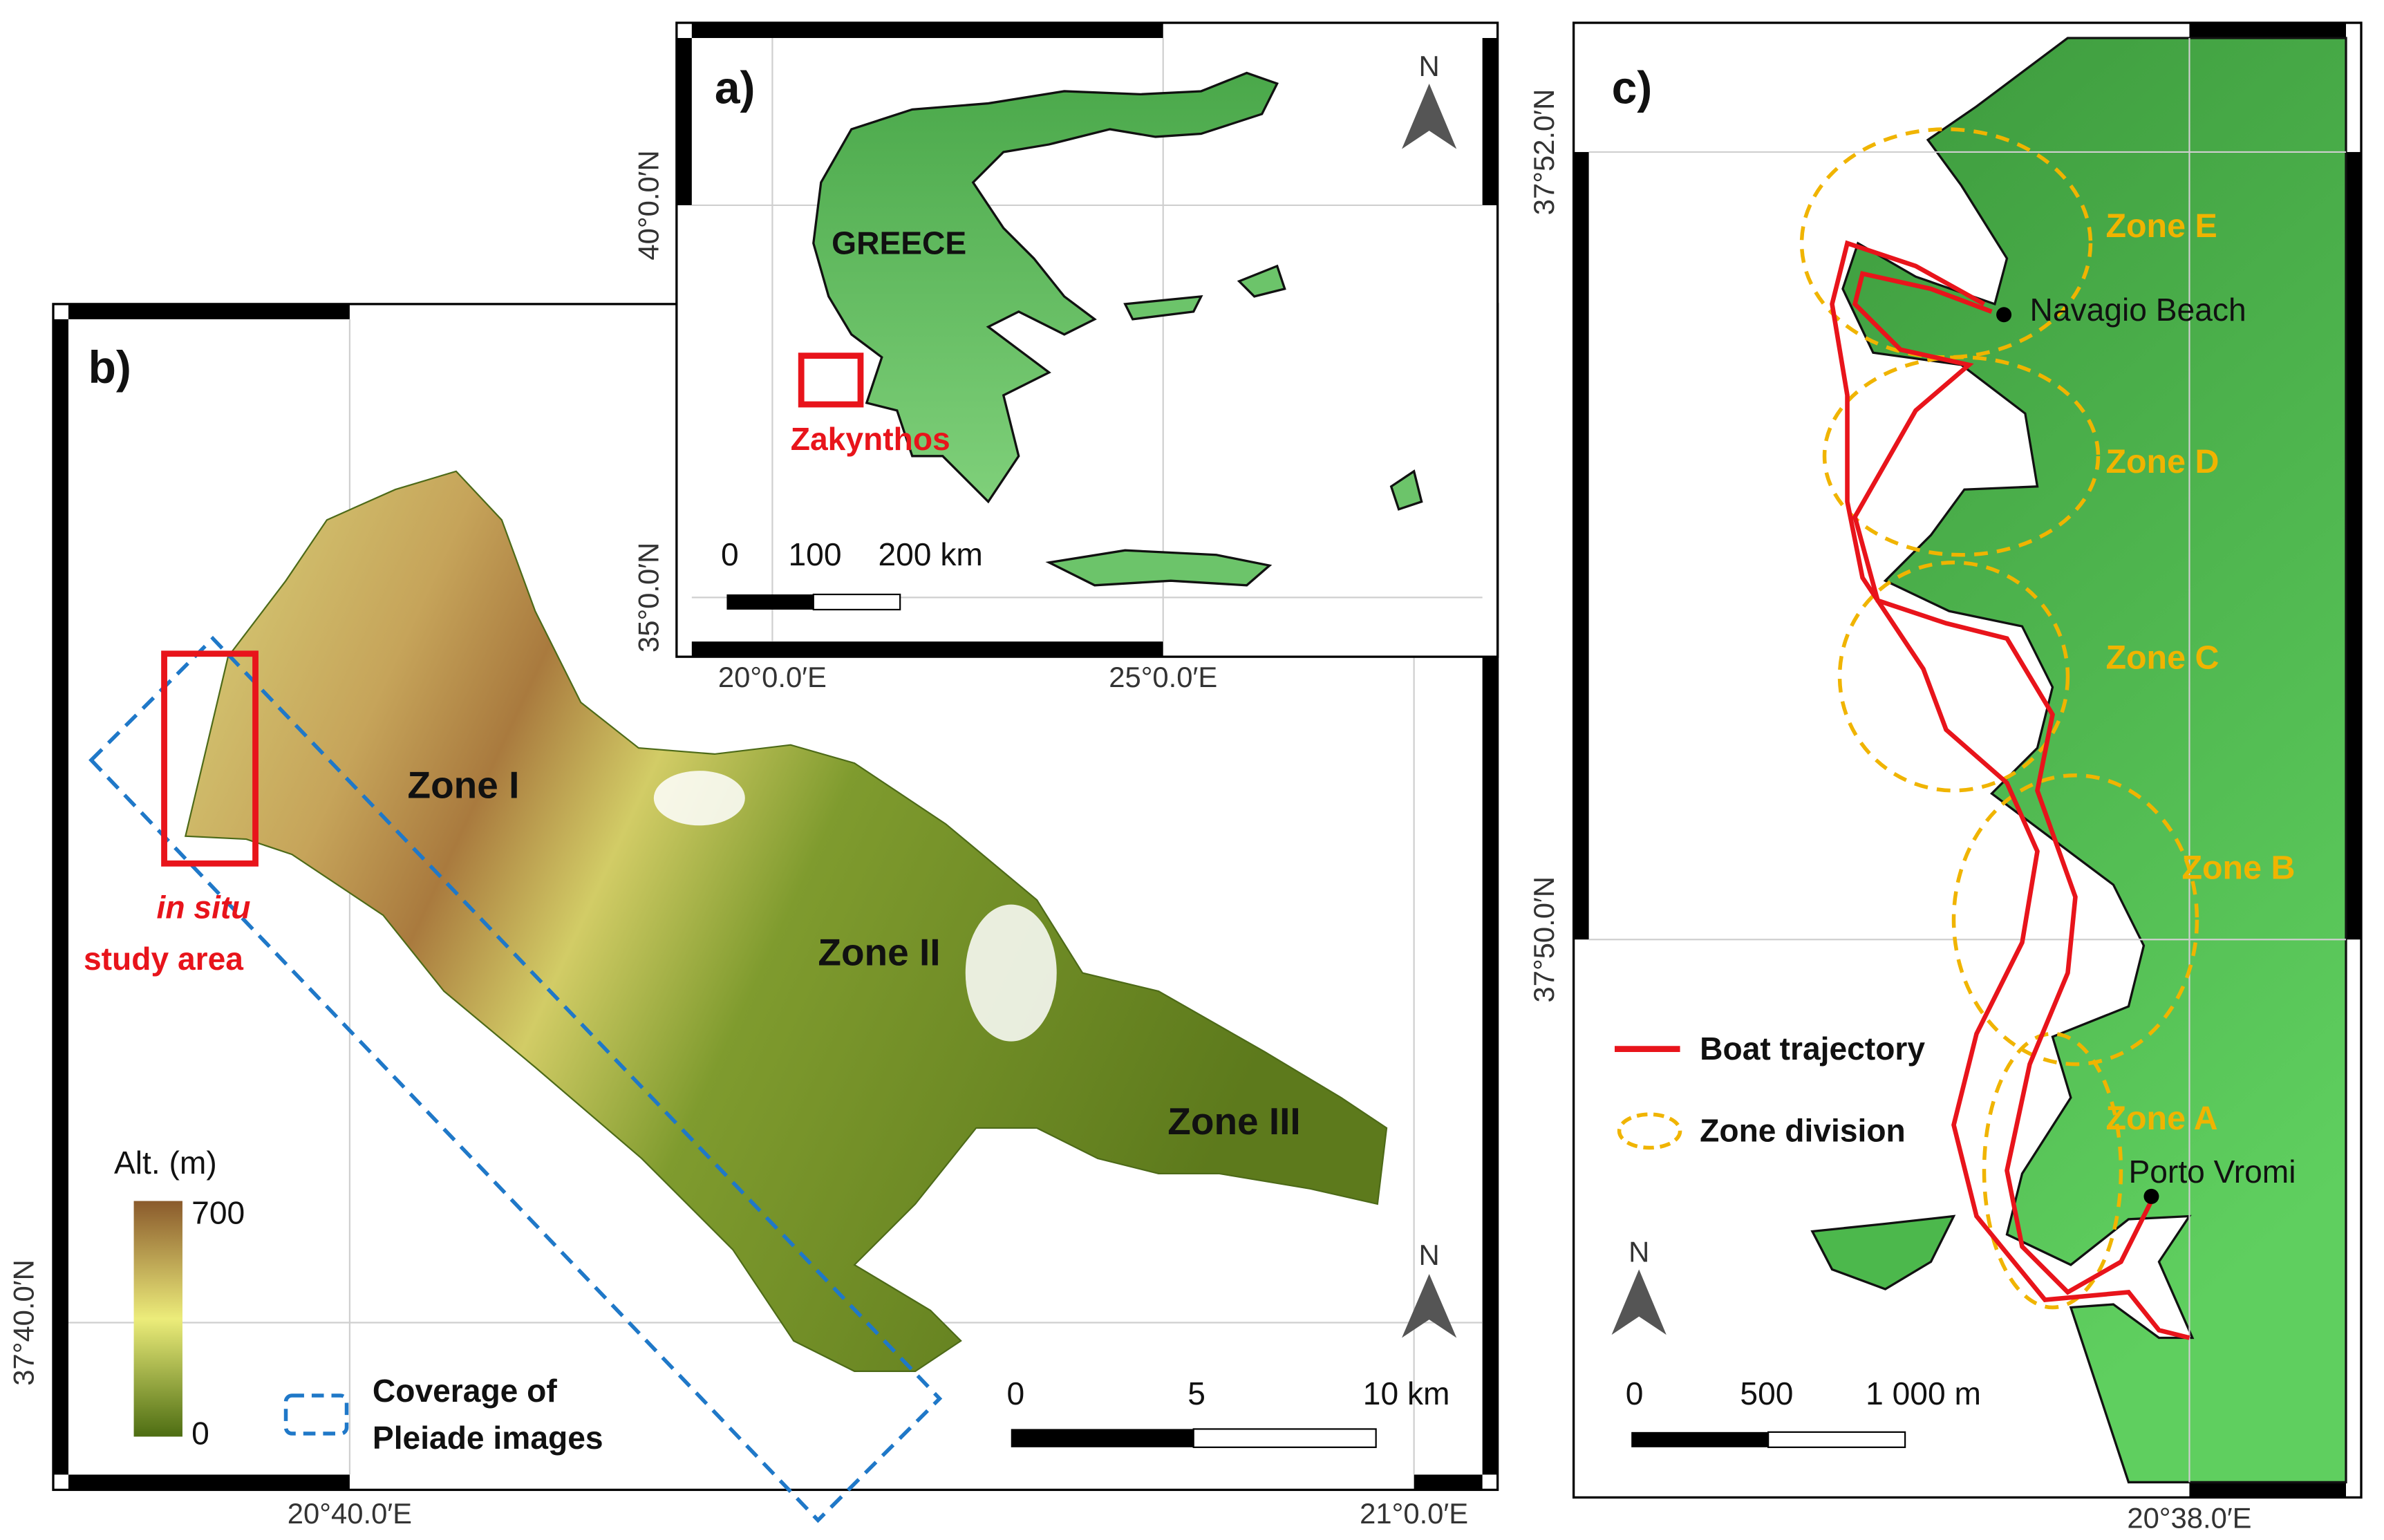 The width and height of the screenshot is (2384, 1540). I want to click on legend-min: 0, so click(200, 1433).